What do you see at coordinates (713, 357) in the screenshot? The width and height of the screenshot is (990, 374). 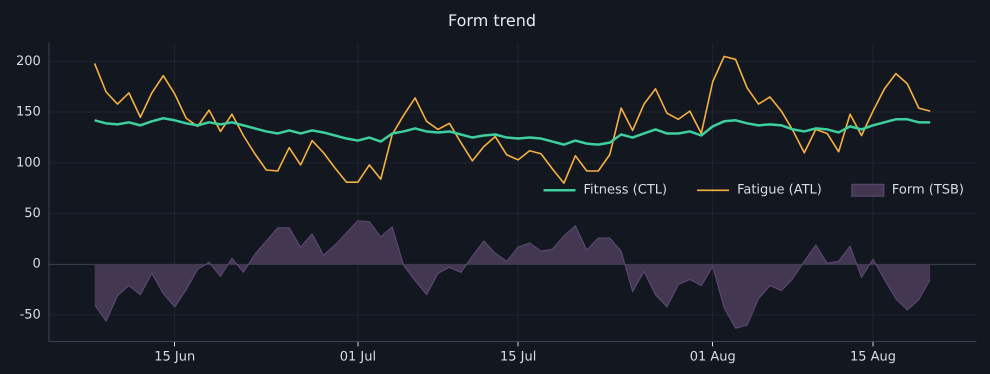 I see `x-tick-label: 01 Aug` at bounding box center [713, 357].